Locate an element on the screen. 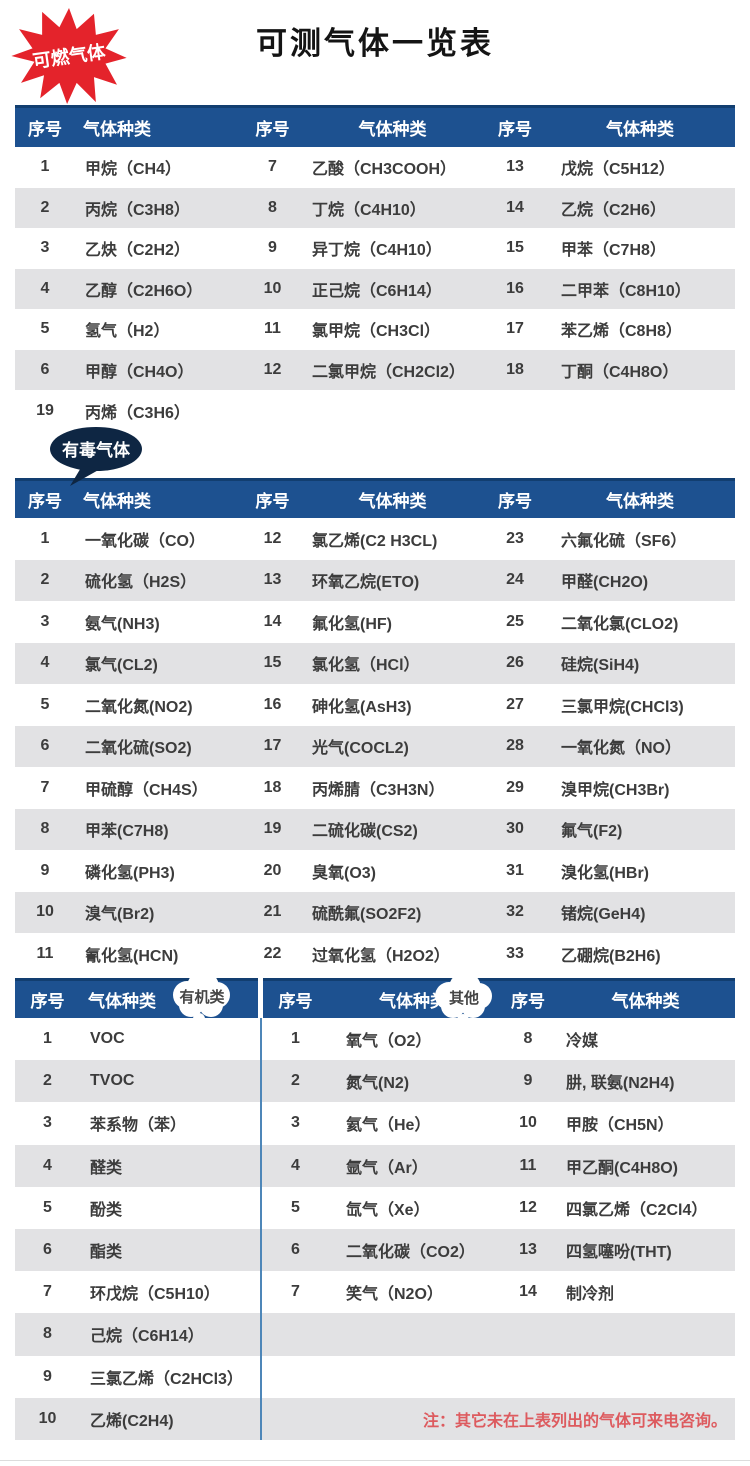 The height and width of the screenshot is (1466, 750). row-index: 1 is located at coordinates (47, 1039).